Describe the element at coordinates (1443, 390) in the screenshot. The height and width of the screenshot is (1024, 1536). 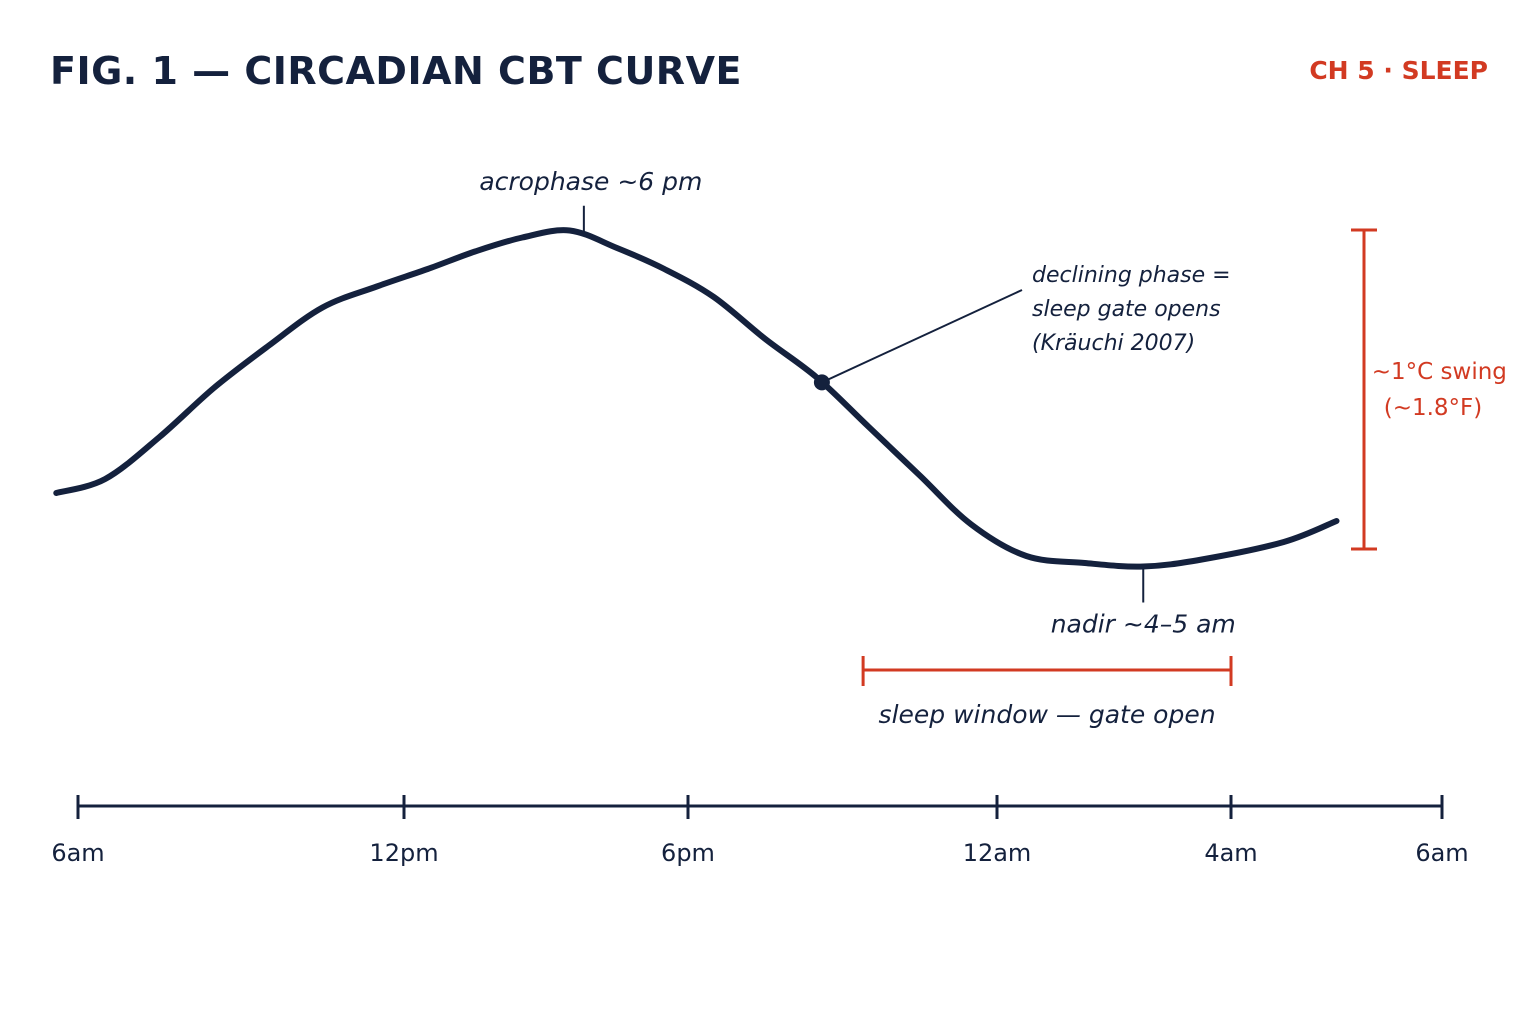
I see `amplitude-label: ~1°C swing (~1.8°F)` at that location.